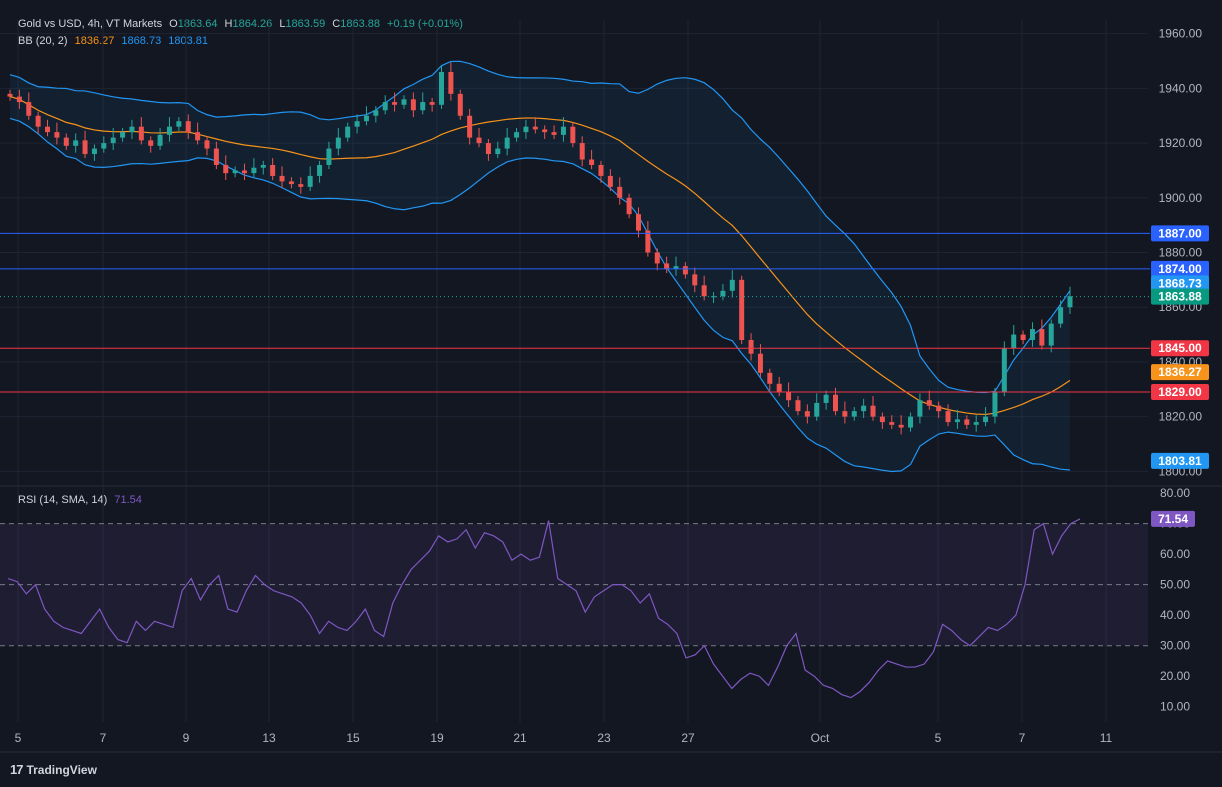 The width and height of the screenshot is (1222, 787). I want to click on price-label-text: 1868.73, so click(1180, 283).